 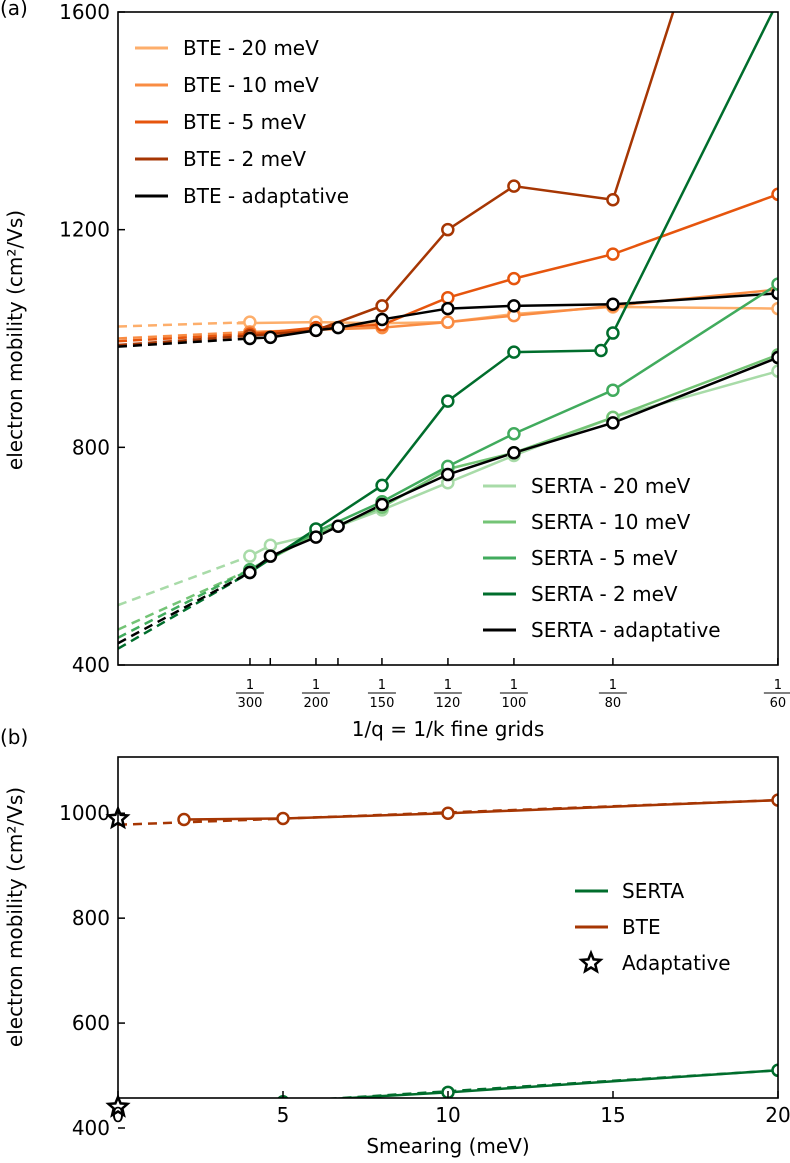 I want to click on panel-a-ylabel: electron mobility (cm²/Vs), so click(x=15, y=340).